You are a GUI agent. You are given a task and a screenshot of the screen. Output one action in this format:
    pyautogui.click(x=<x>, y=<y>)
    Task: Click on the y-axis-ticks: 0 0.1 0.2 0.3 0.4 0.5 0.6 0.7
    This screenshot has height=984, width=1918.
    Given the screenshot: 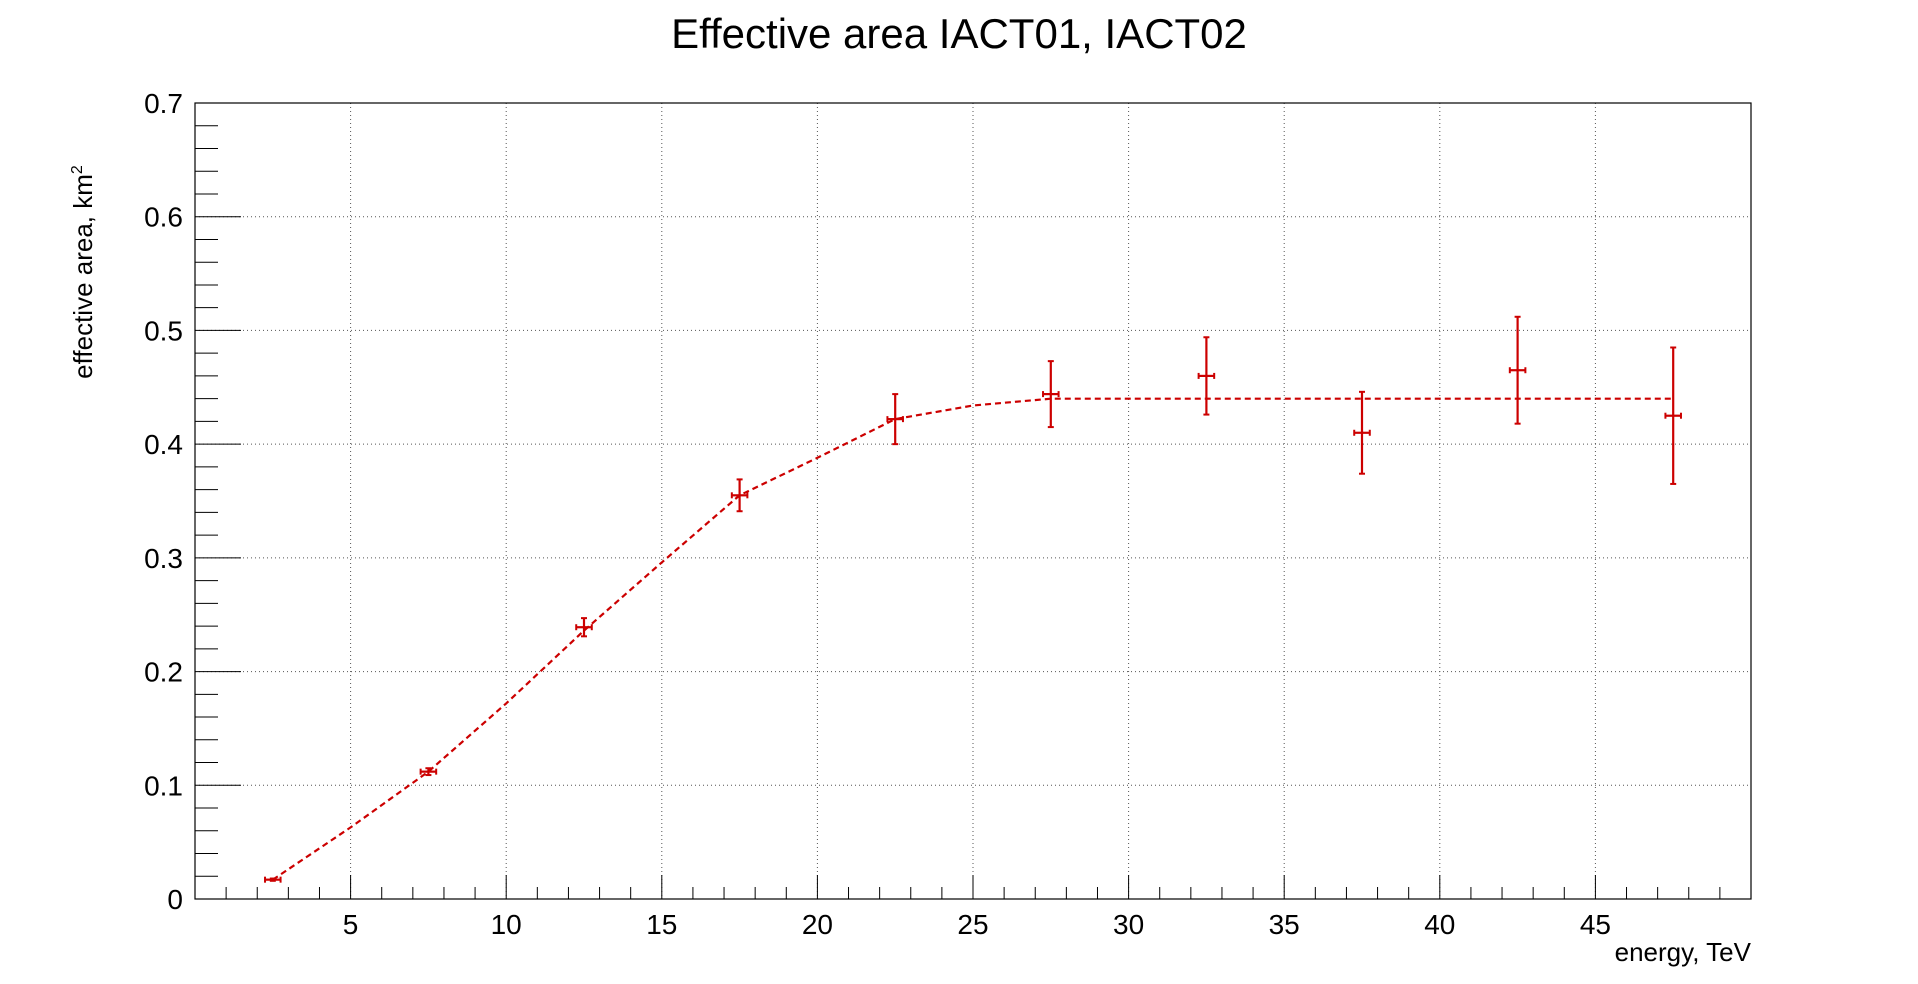 What is the action you would take?
    pyautogui.click(x=192, y=501)
    